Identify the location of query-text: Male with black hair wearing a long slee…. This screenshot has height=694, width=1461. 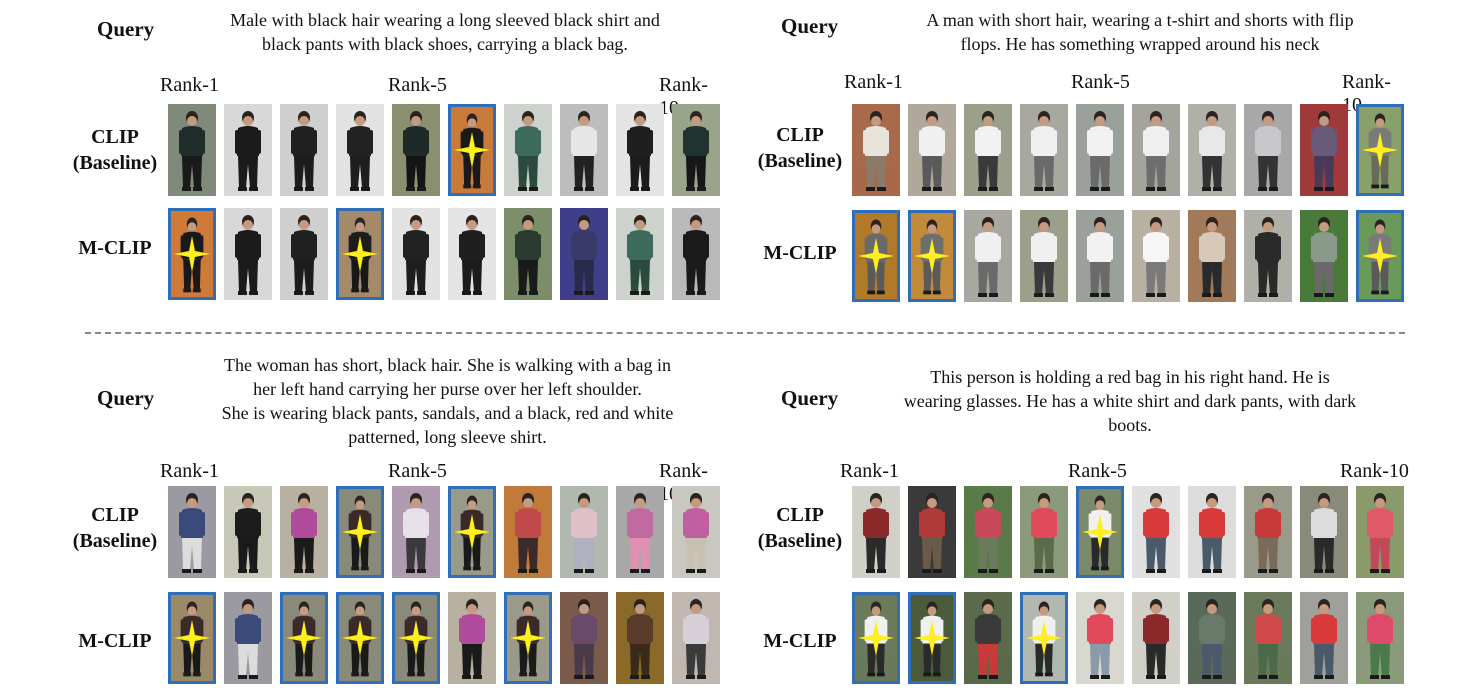
(445, 32).